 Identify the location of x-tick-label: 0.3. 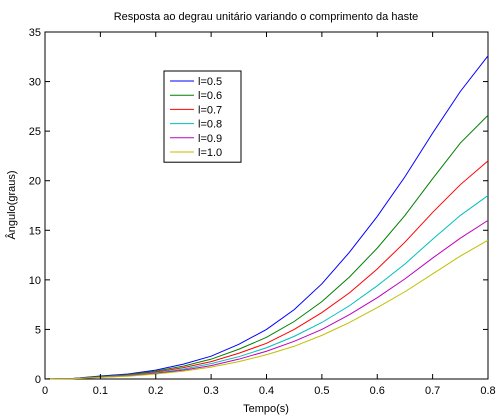
(210, 391).